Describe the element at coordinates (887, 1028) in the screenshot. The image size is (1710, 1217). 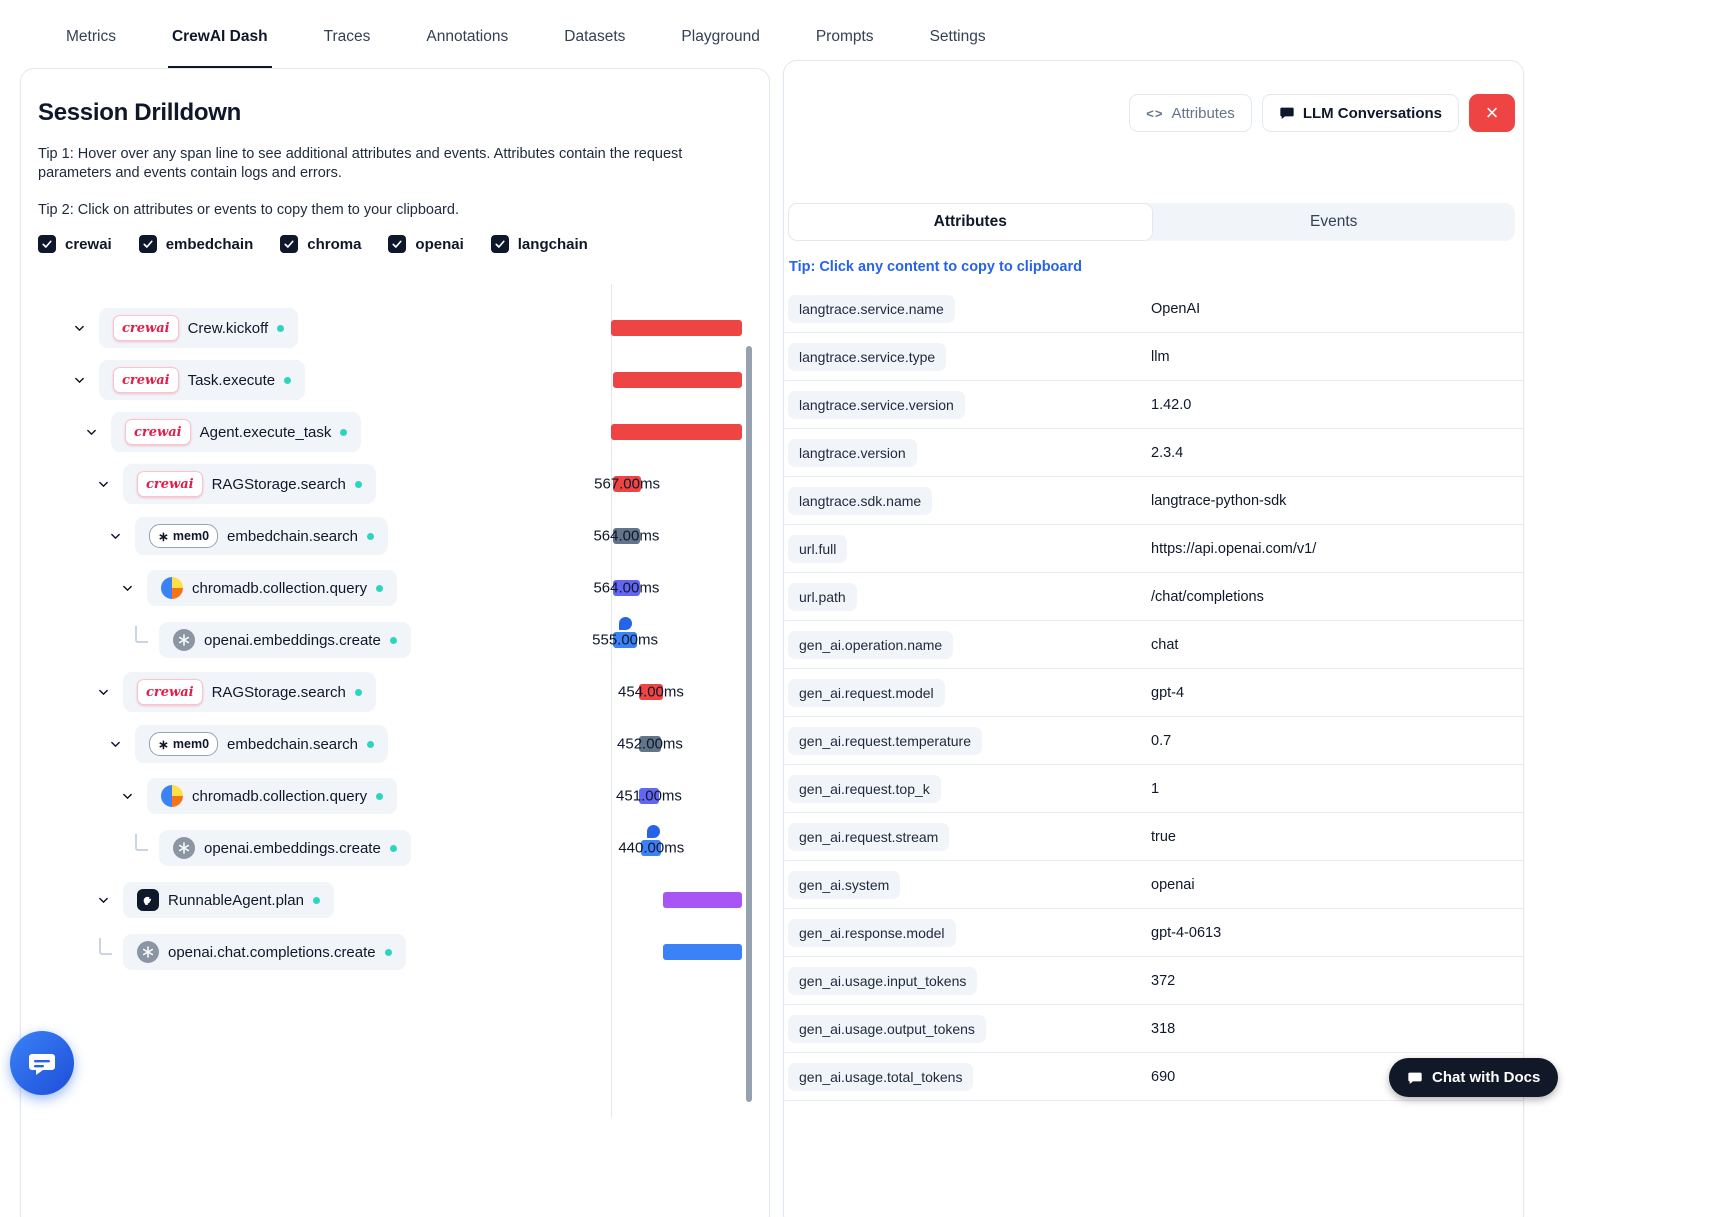
I see `attribute-key: gen_ai.usage.output_tokens` at that location.